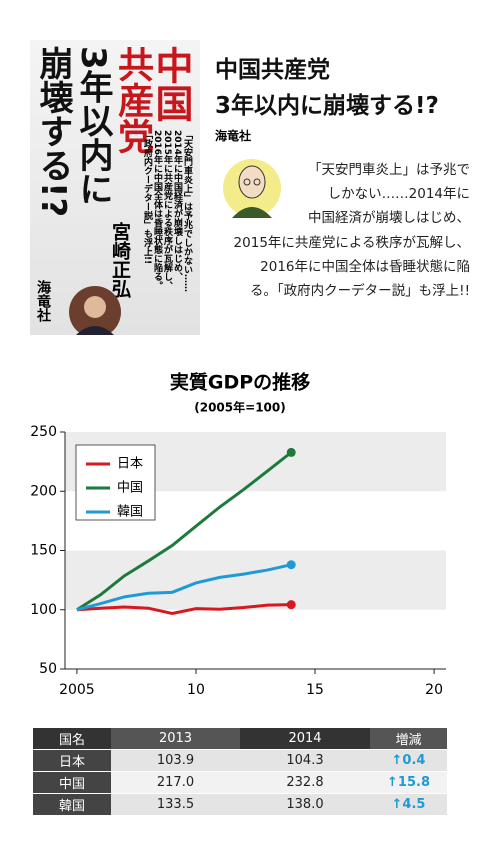 The image size is (480, 865). What do you see at coordinates (157, 210) in the screenshot?
I see `cover-blurb: 2016年に中国全体は昏睡状態に陥る。` at bounding box center [157, 210].